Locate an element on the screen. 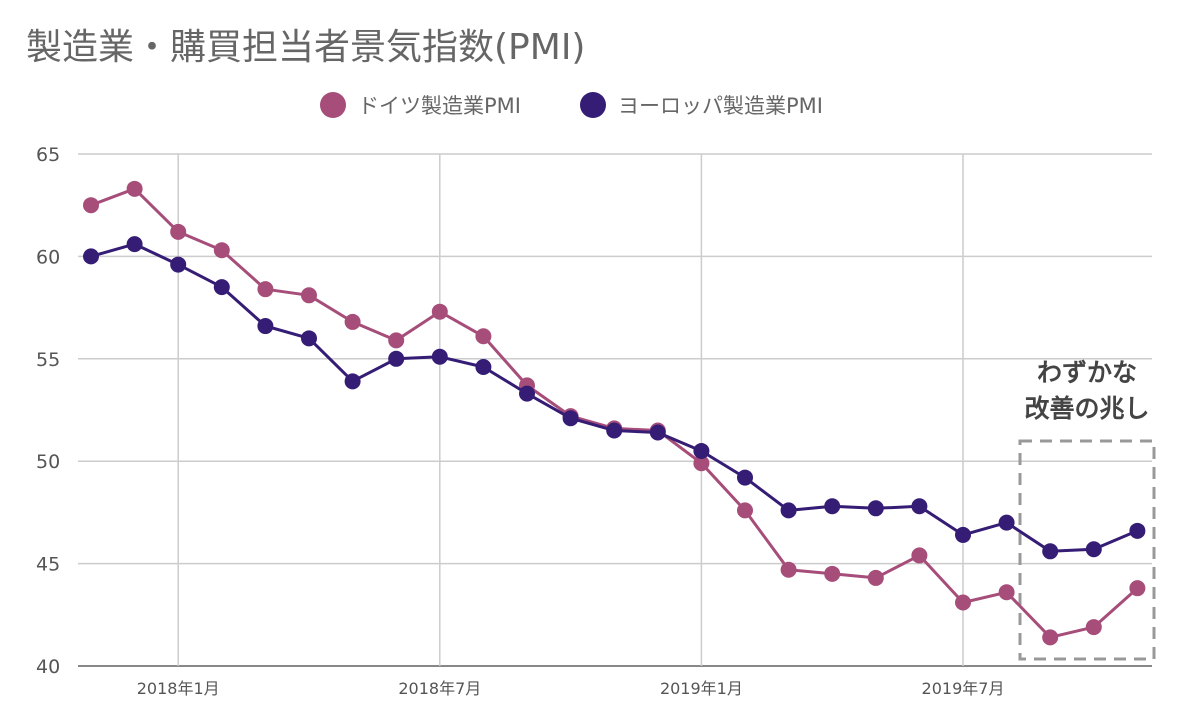 This screenshot has height=716, width=1182. legend-item-germany: ドイツ製造業PMI is located at coordinates (420, 105).